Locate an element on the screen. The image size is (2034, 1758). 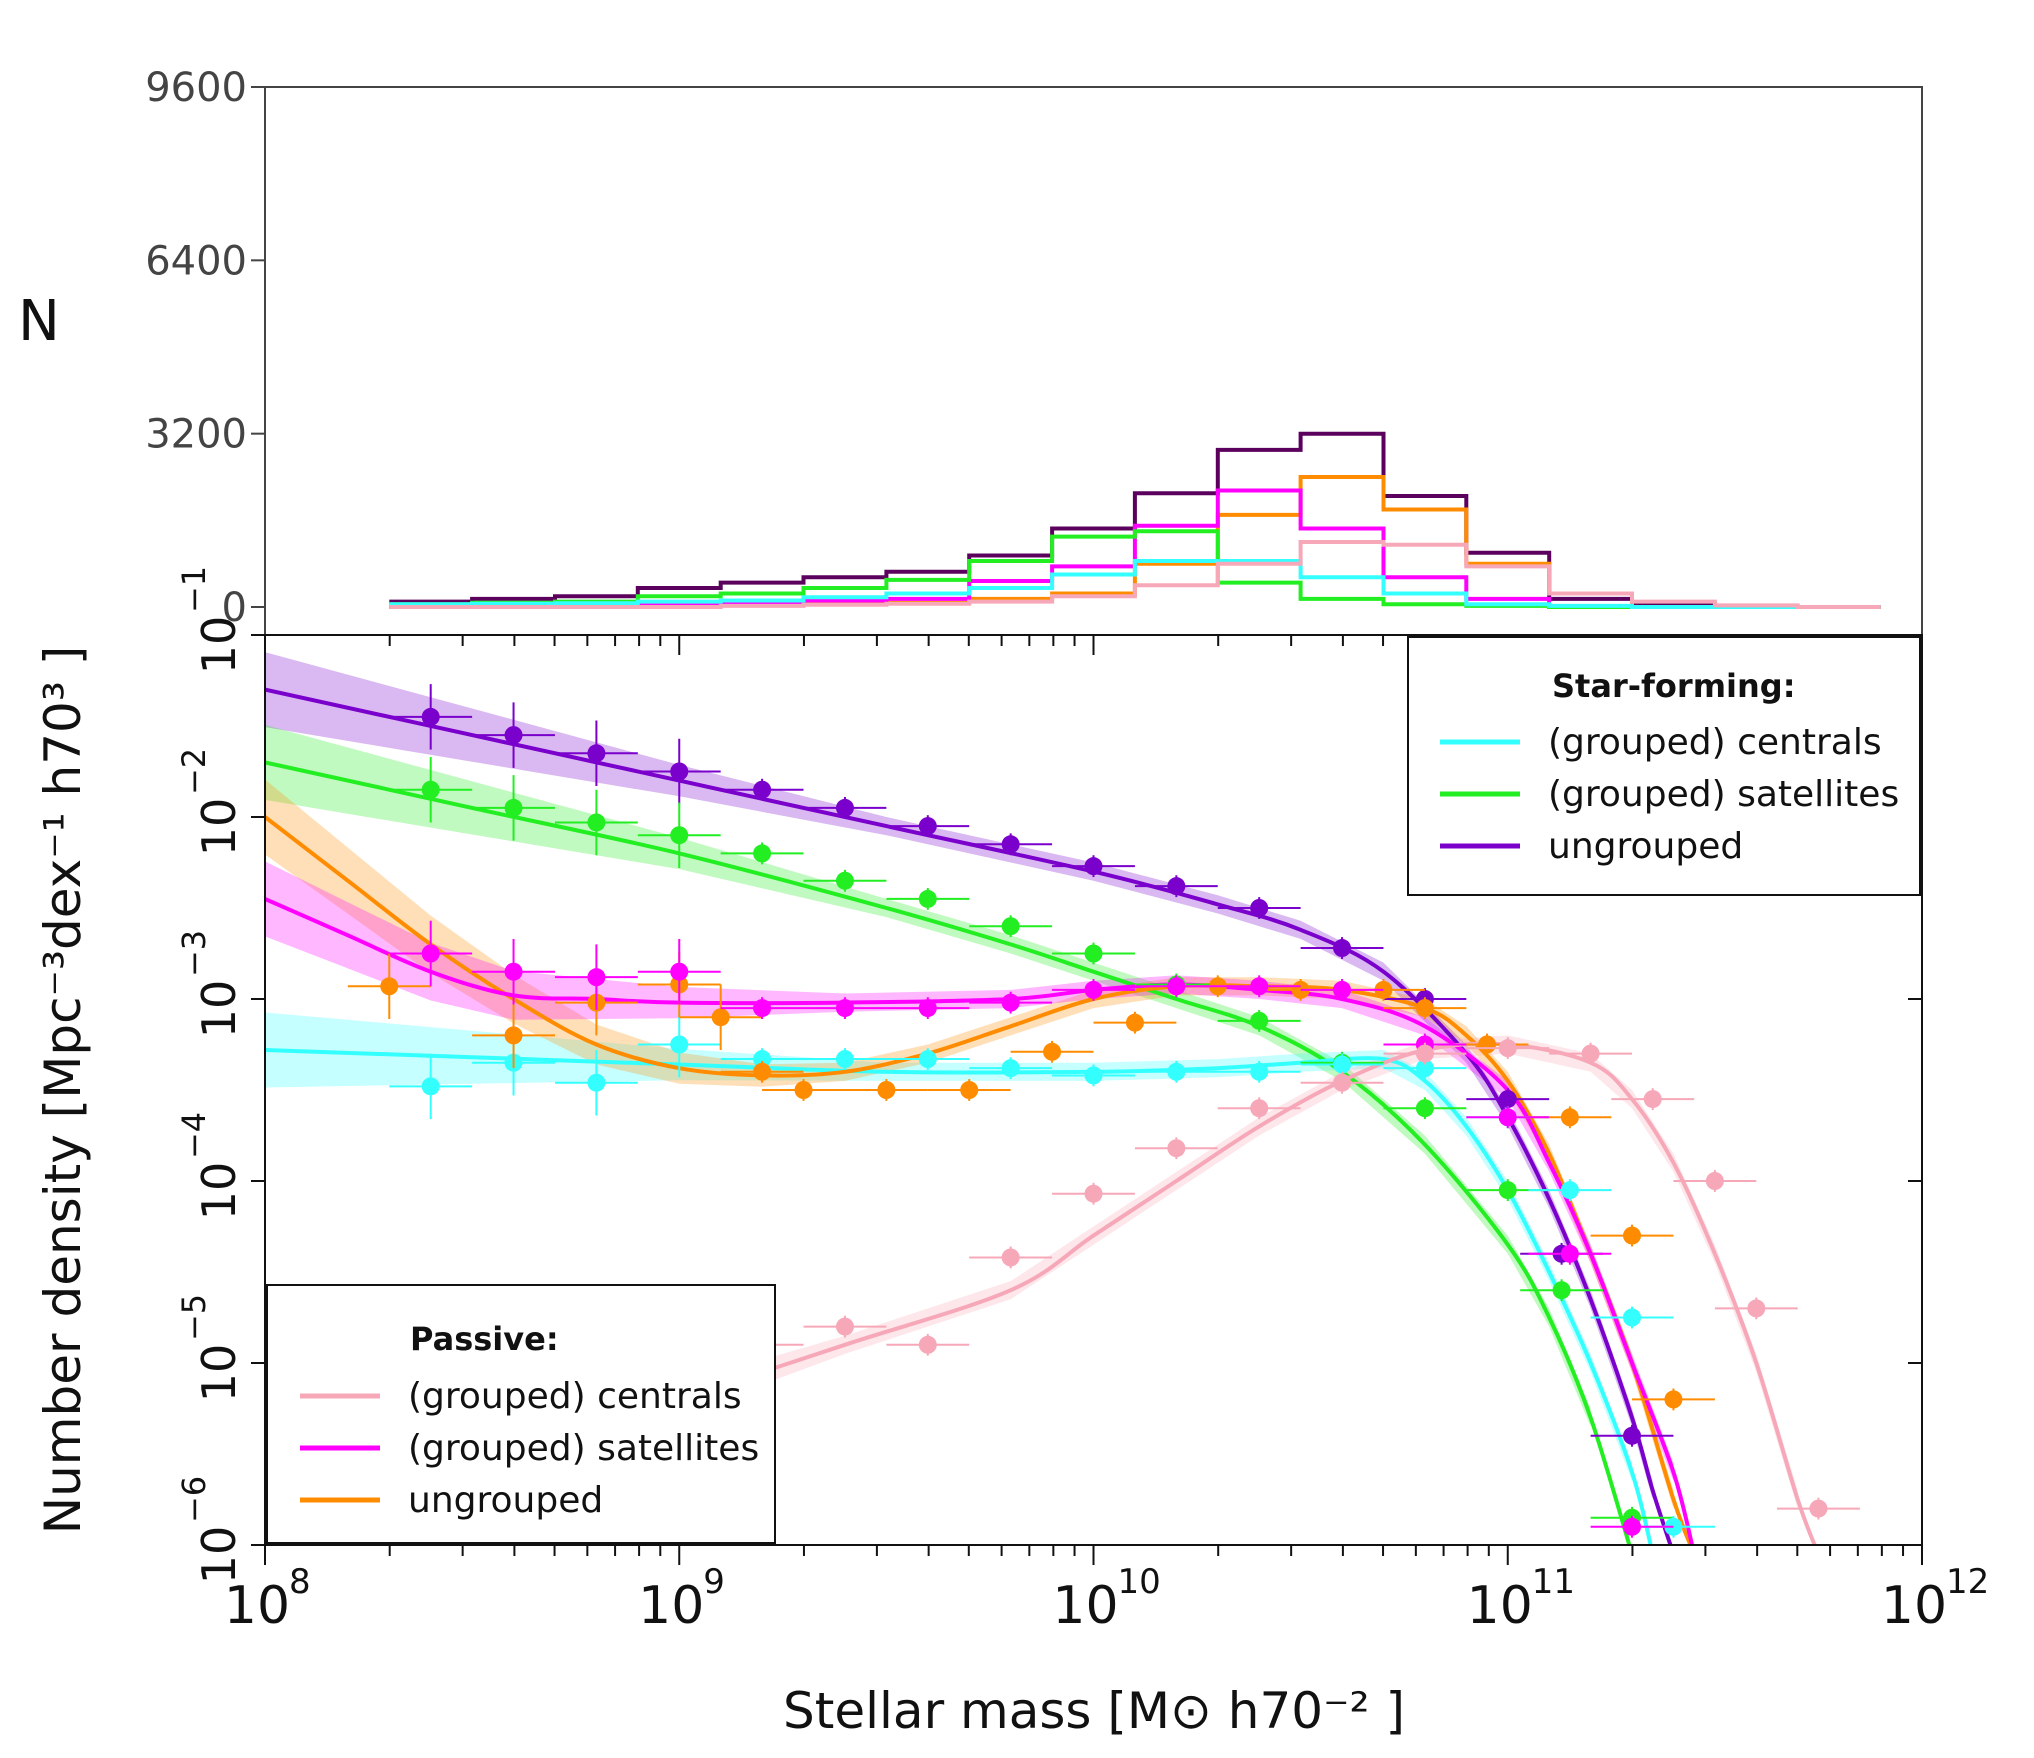
ytick-label-exponent: −3 is located at coordinates (194, 953).